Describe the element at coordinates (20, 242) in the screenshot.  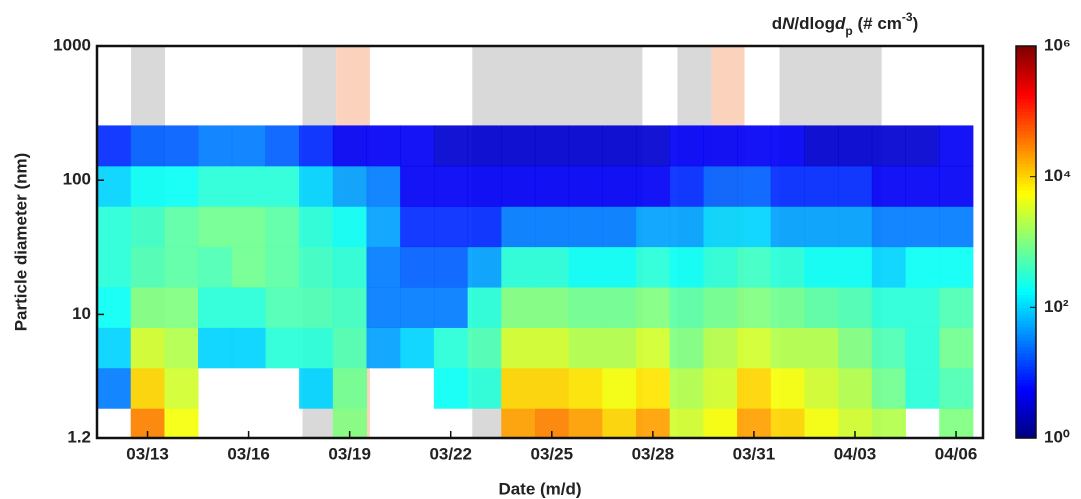
I see `y-axis-label: Particle diameter (nm)` at that location.